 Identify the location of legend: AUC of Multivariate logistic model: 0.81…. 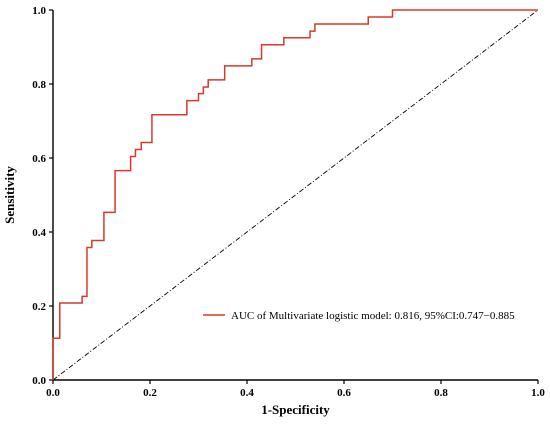
(359, 316).